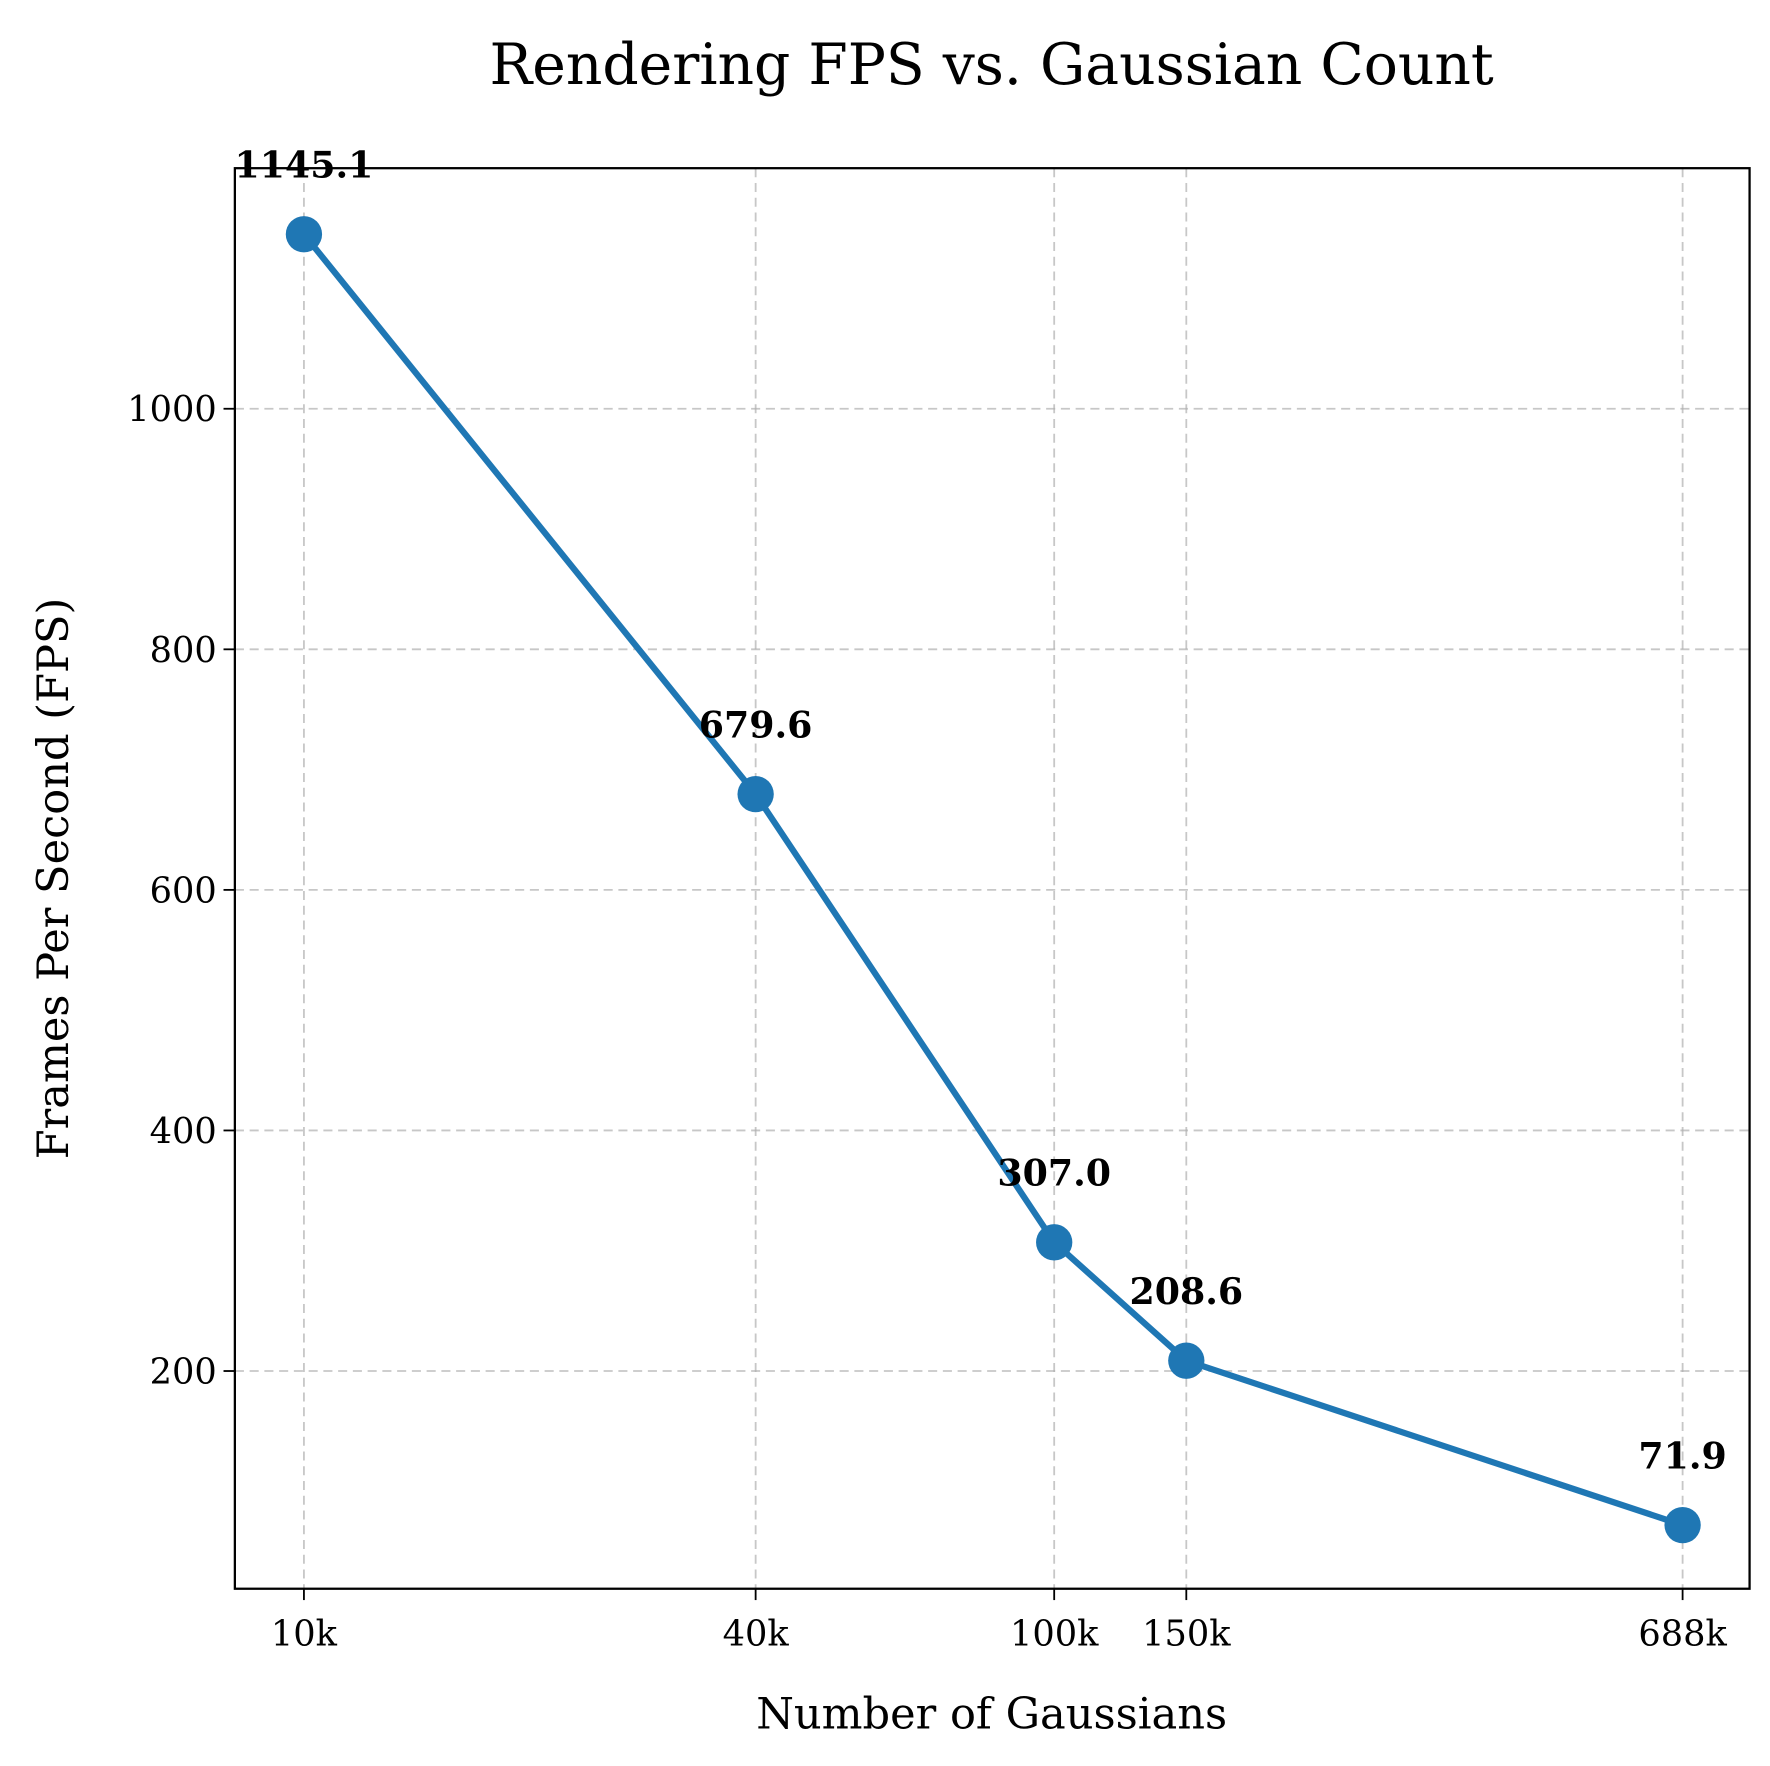 This screenshot has height=1766, width=1770. What do you see at coordinates (1054, 1633) in the screenshot?
I see `x-tick-label: 100k` at bounding box center [1054, 1633].